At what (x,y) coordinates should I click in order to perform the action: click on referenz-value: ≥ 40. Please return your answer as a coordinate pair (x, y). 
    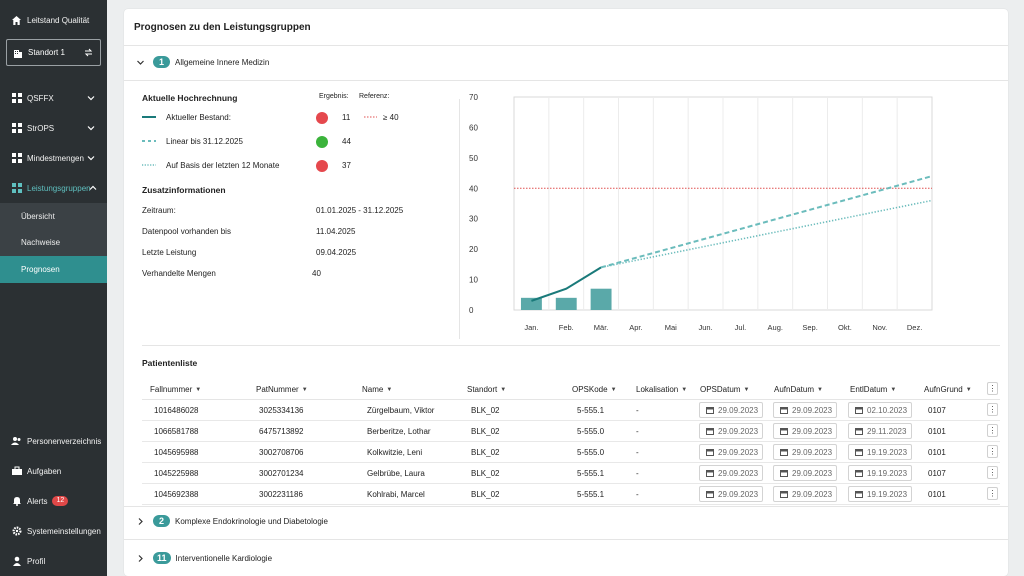
    Looking at the image, I should click on (391, 117).